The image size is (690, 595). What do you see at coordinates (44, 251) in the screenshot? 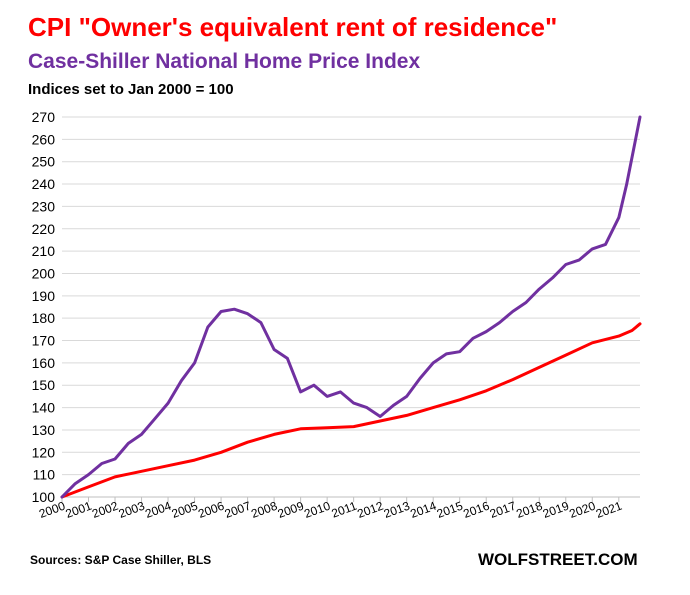
I see `y-tick-label: 210` at bounding box center [44, 251].